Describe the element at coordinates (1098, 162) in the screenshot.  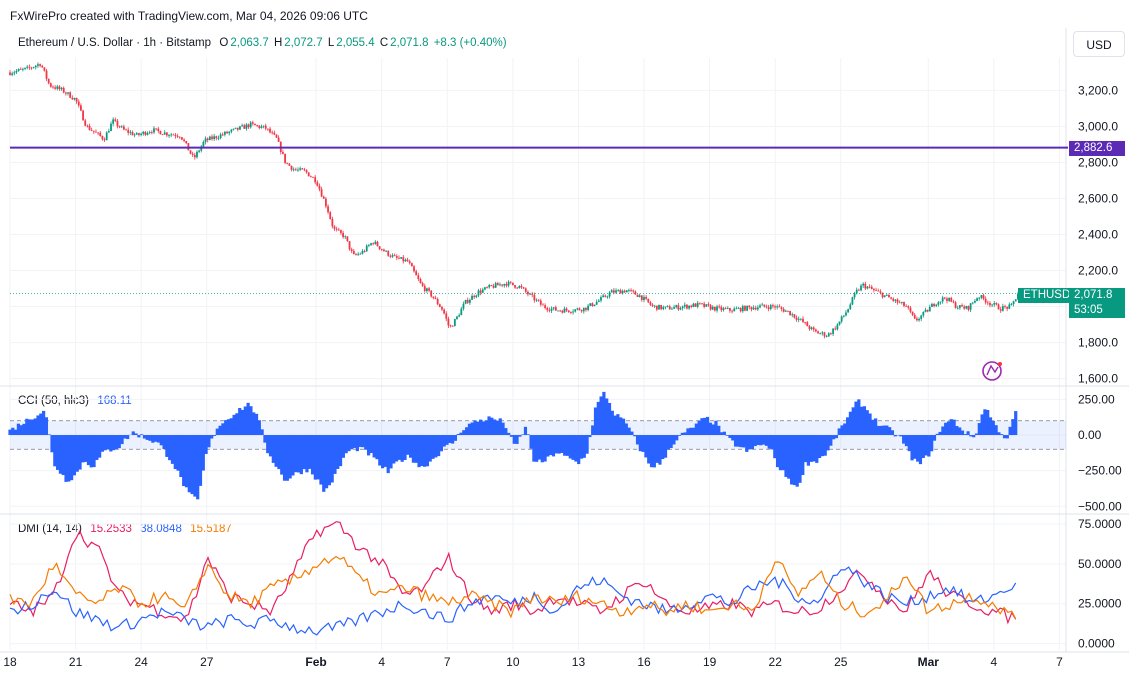
I see `price-y-tick-label: 2,800.0` at that location.